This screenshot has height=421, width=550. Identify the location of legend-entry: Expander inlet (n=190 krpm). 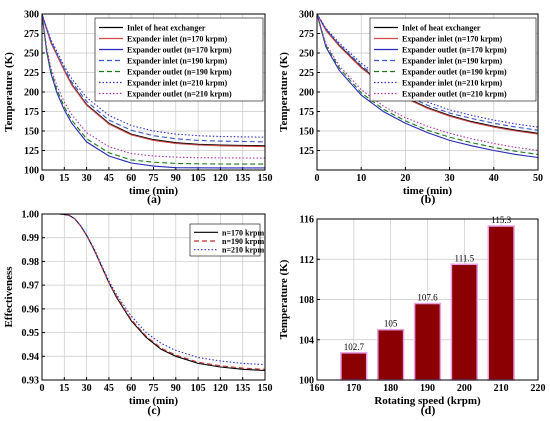
(177, 61).